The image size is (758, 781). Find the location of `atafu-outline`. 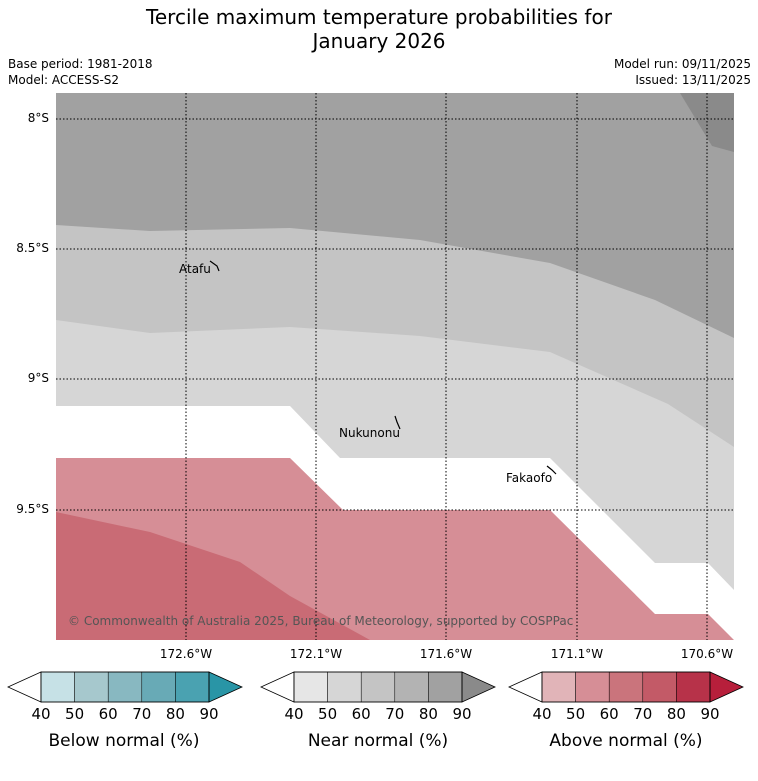

atafu-outline is located at coordinates (214, 266).